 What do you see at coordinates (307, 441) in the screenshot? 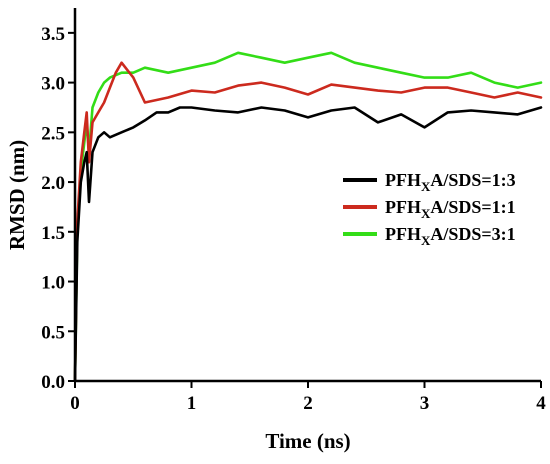
I see `x-axis-label: Time (ns)` at bounding box center [307, 441].